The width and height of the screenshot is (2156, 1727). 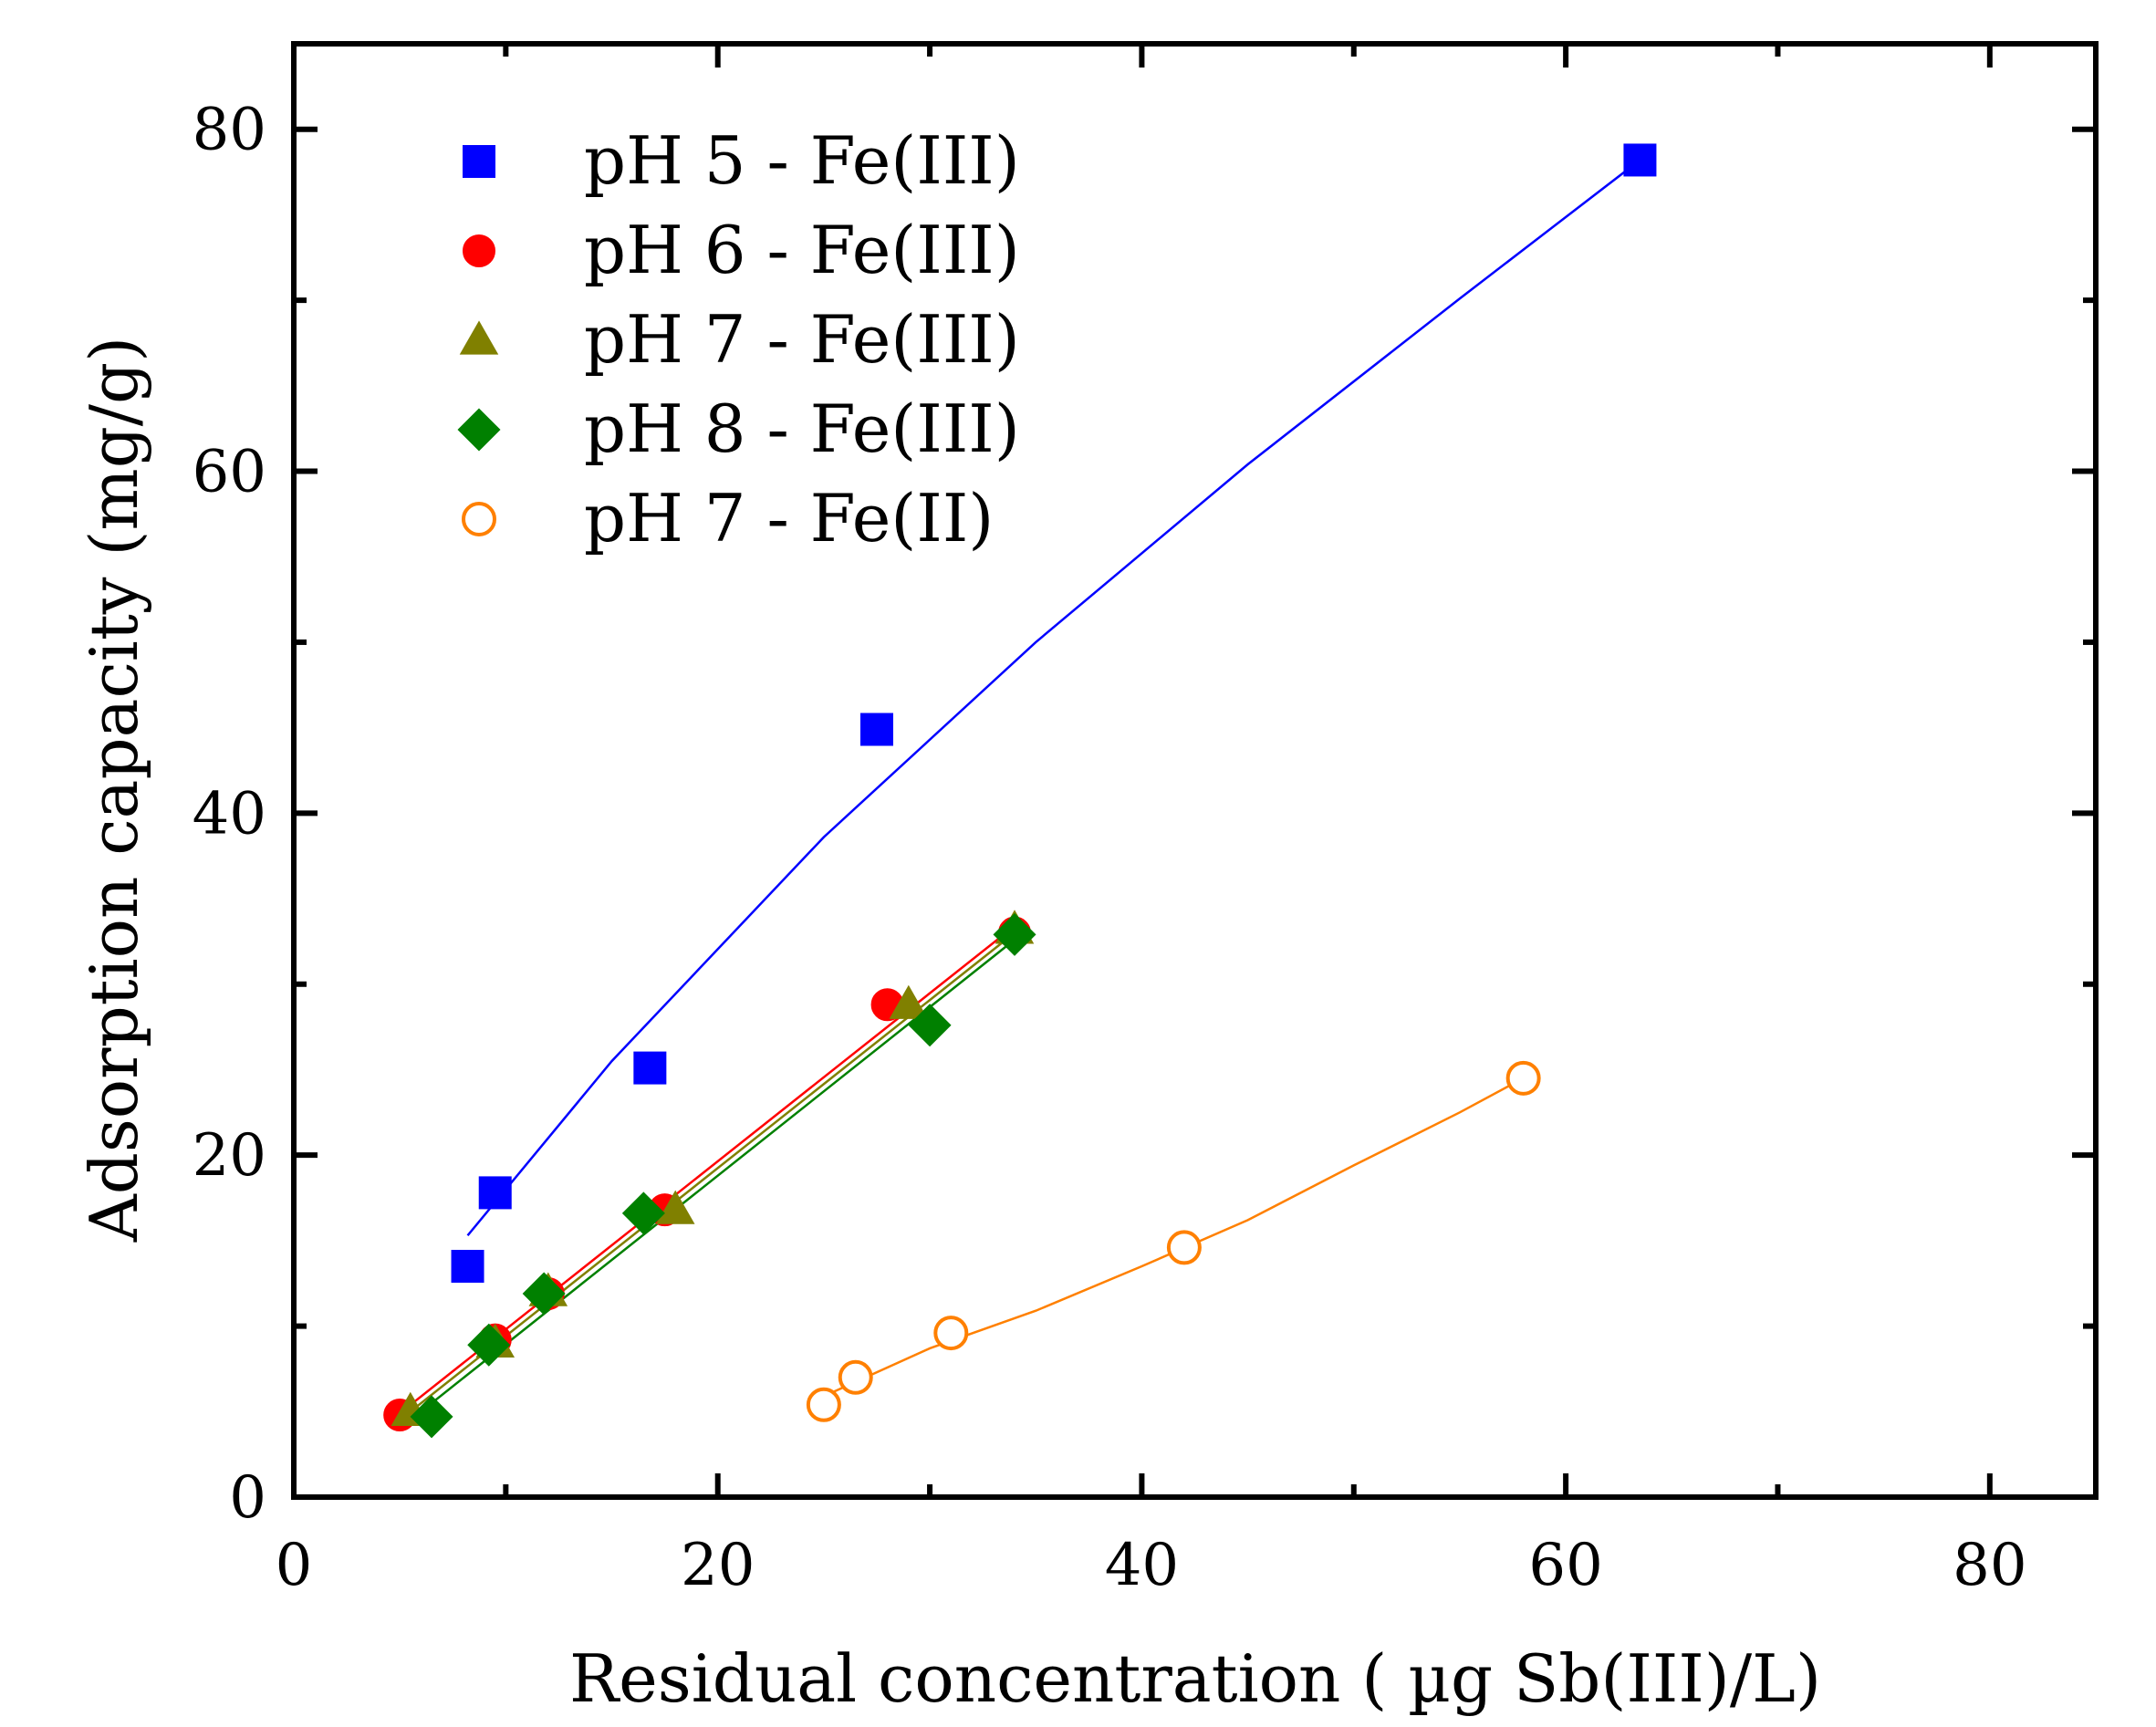 I want to click on x-tick-label: 40, so click(x=1142, y=1565).